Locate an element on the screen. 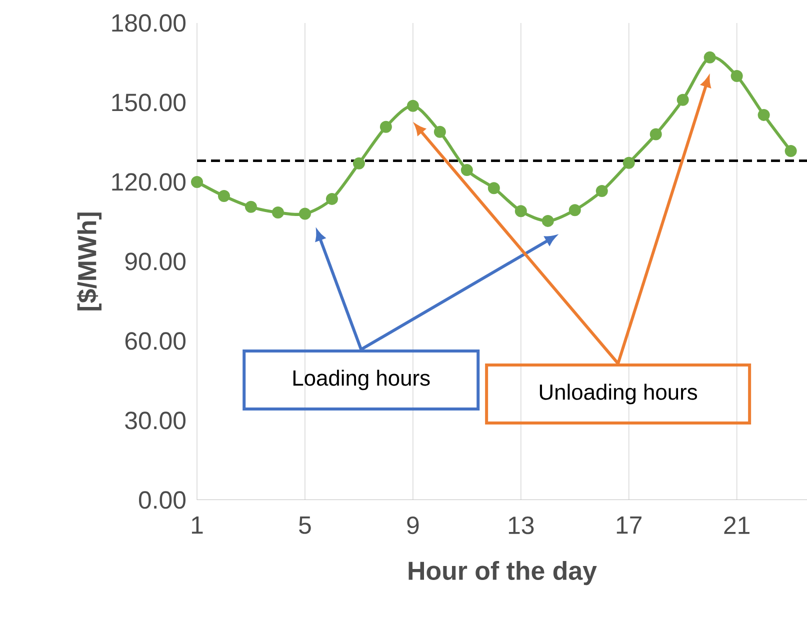  y-tick-label: 90.00 is located at coordinates (155, 261).